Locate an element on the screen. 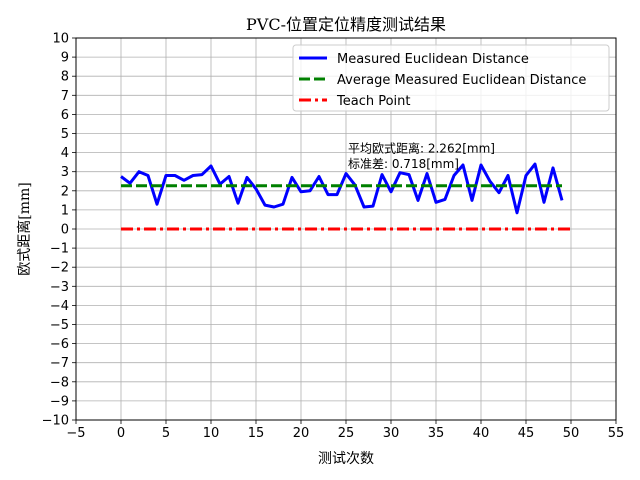 This screenshot has width=640, height=480. y-tick-label: −4 is located at coordinates (59, 306).